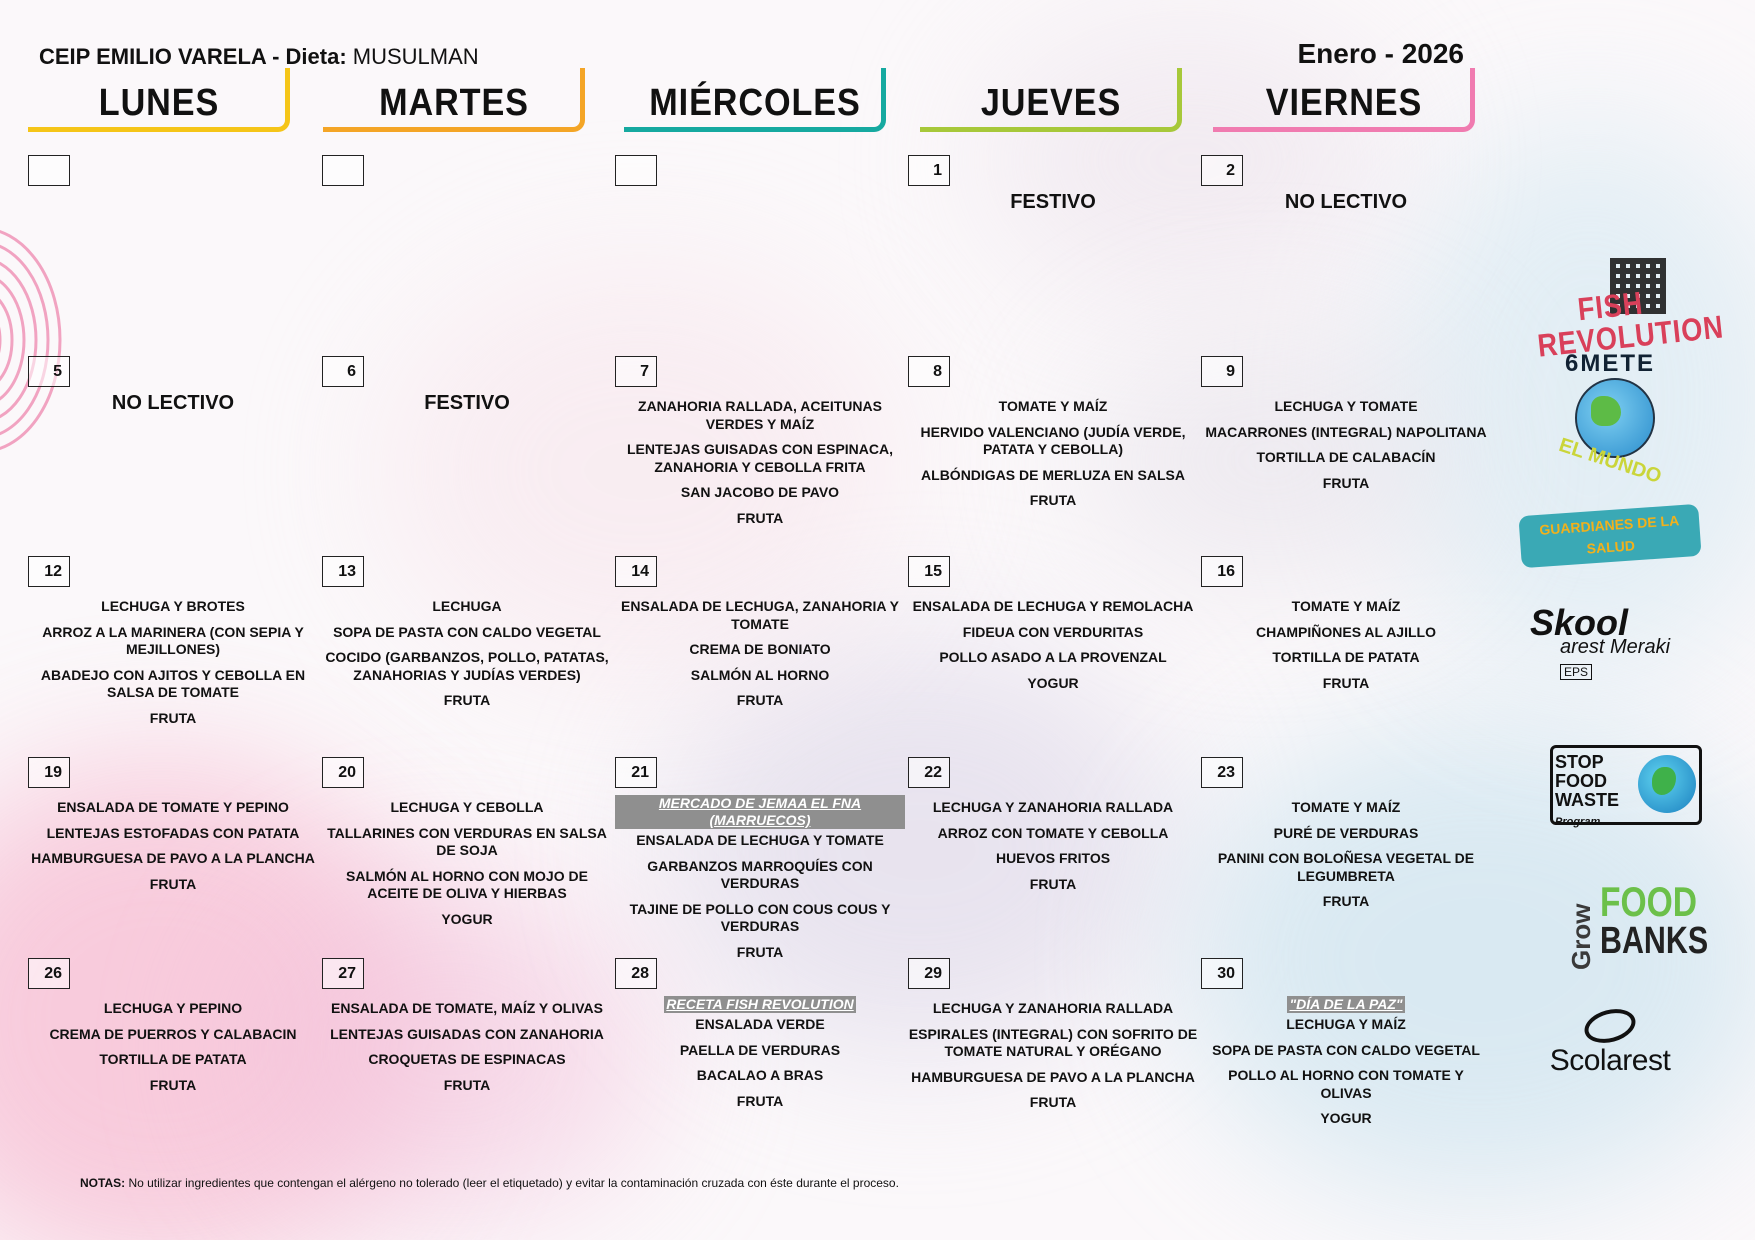  Describe the element at coordinates (760, 840) in the screenshot. I see `menu-item: ENSALADA DE LECHUGA Y TOMATE` at that location.